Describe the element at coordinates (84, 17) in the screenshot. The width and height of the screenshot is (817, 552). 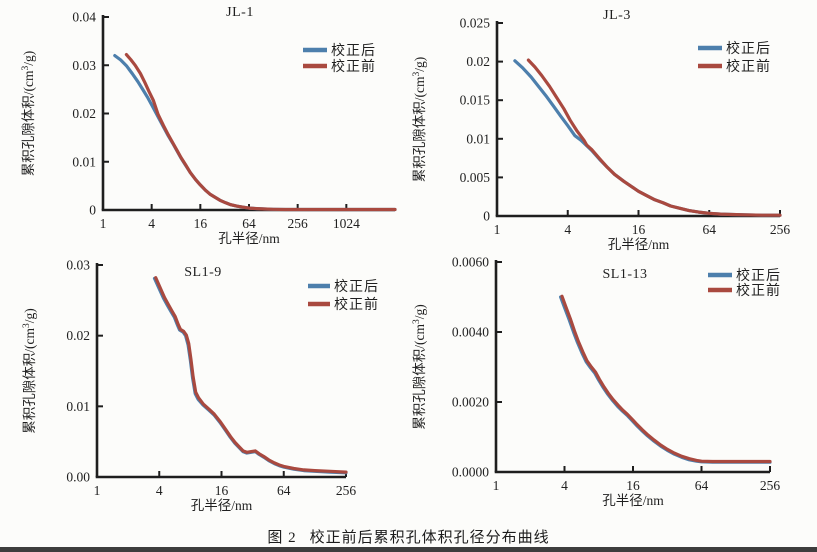
I see `y-tick-label: 0.04` at that location.